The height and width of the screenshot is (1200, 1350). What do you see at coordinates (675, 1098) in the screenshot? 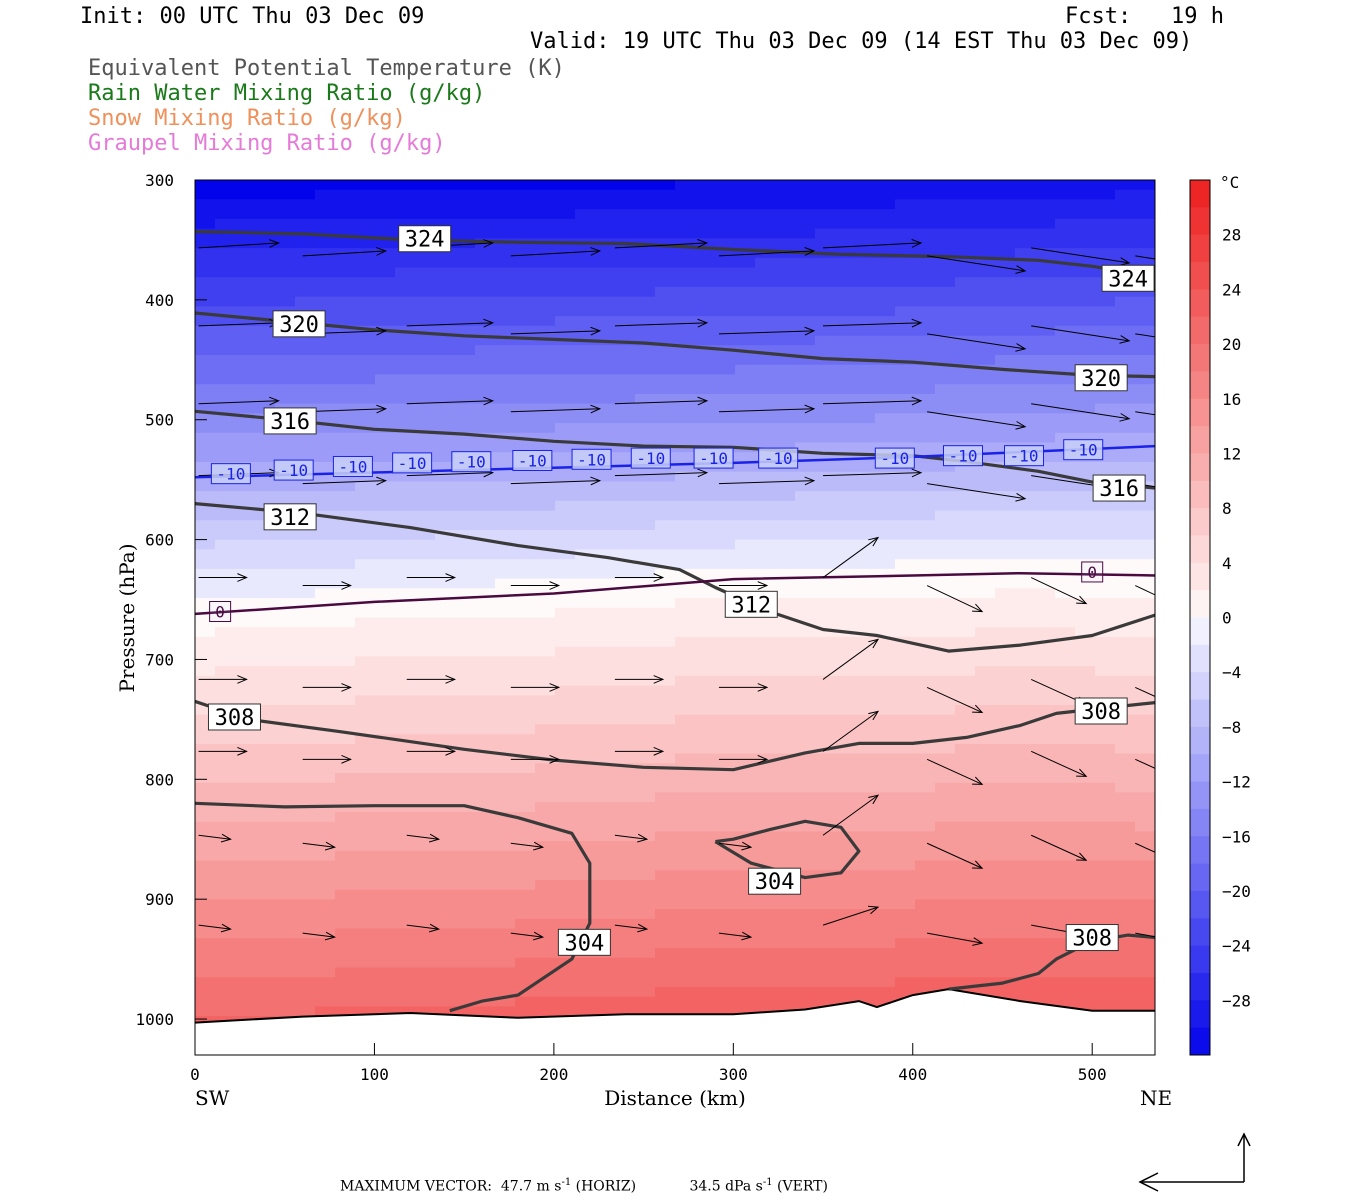
I see `x-axis-label: Distance (km)` at bounding box center [675, 1098].